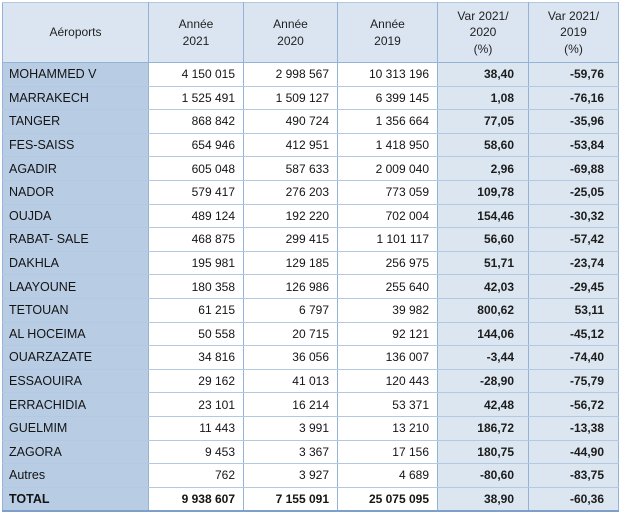 The height and width of the screenshot is (513, 620). I want to click on var-2021-2019-cell: -69,88, so click(573, 168).